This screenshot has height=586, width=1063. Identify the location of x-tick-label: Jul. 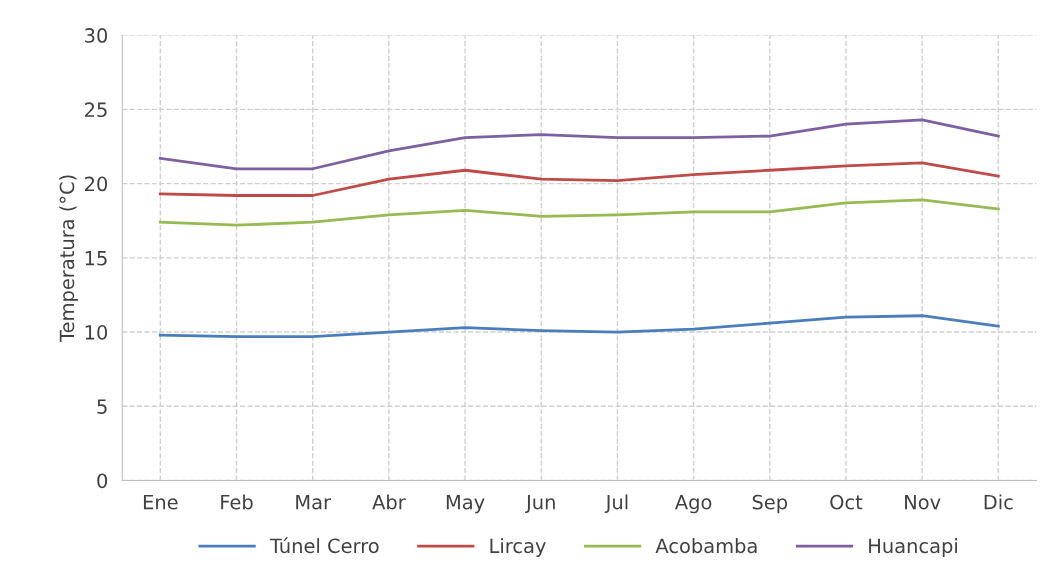
(616, 504).